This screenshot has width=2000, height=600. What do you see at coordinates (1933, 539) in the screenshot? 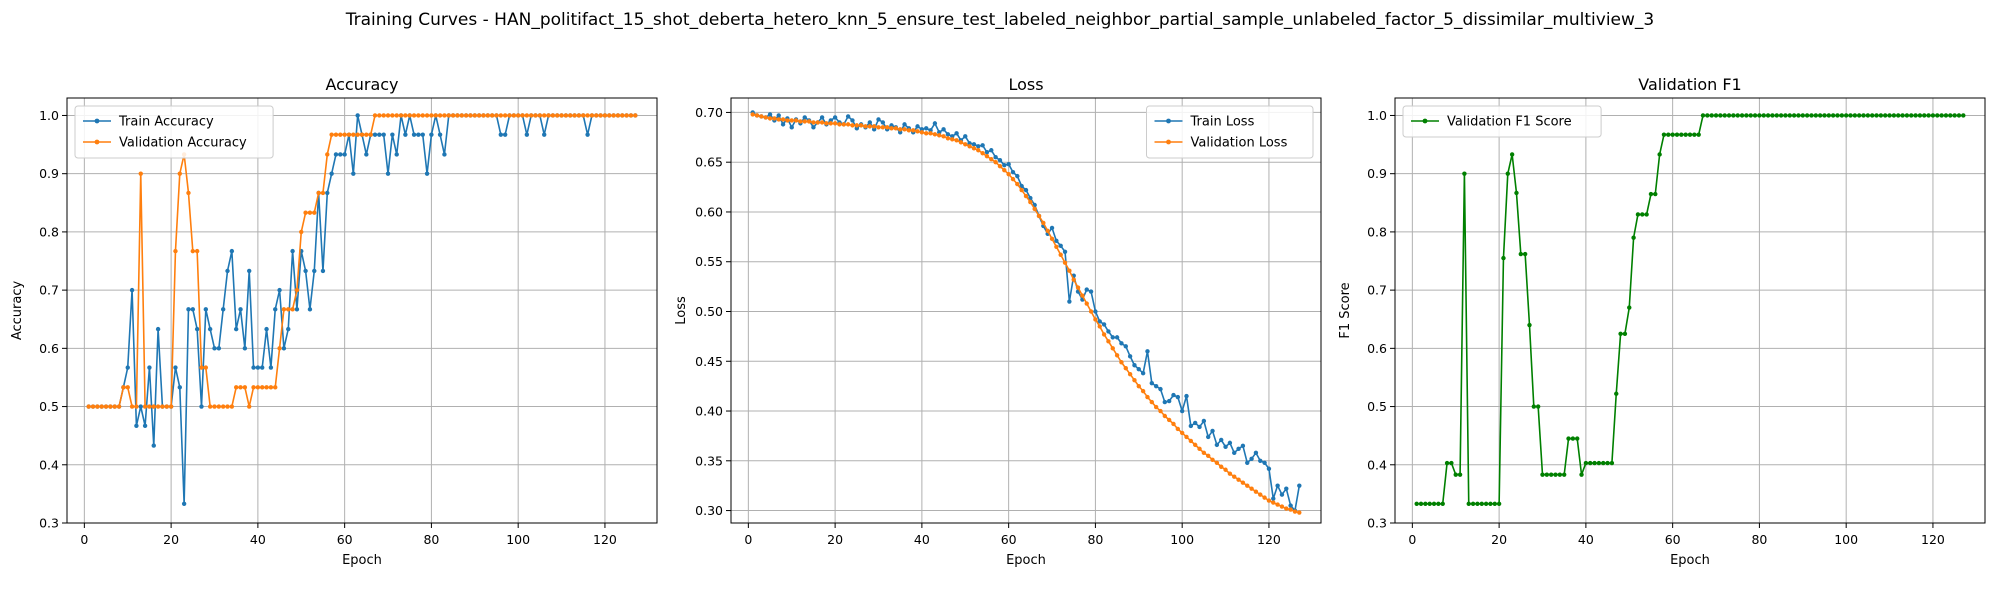
I see `chart-3-x-tick-label: 120` at bounding box center [1933, 539].